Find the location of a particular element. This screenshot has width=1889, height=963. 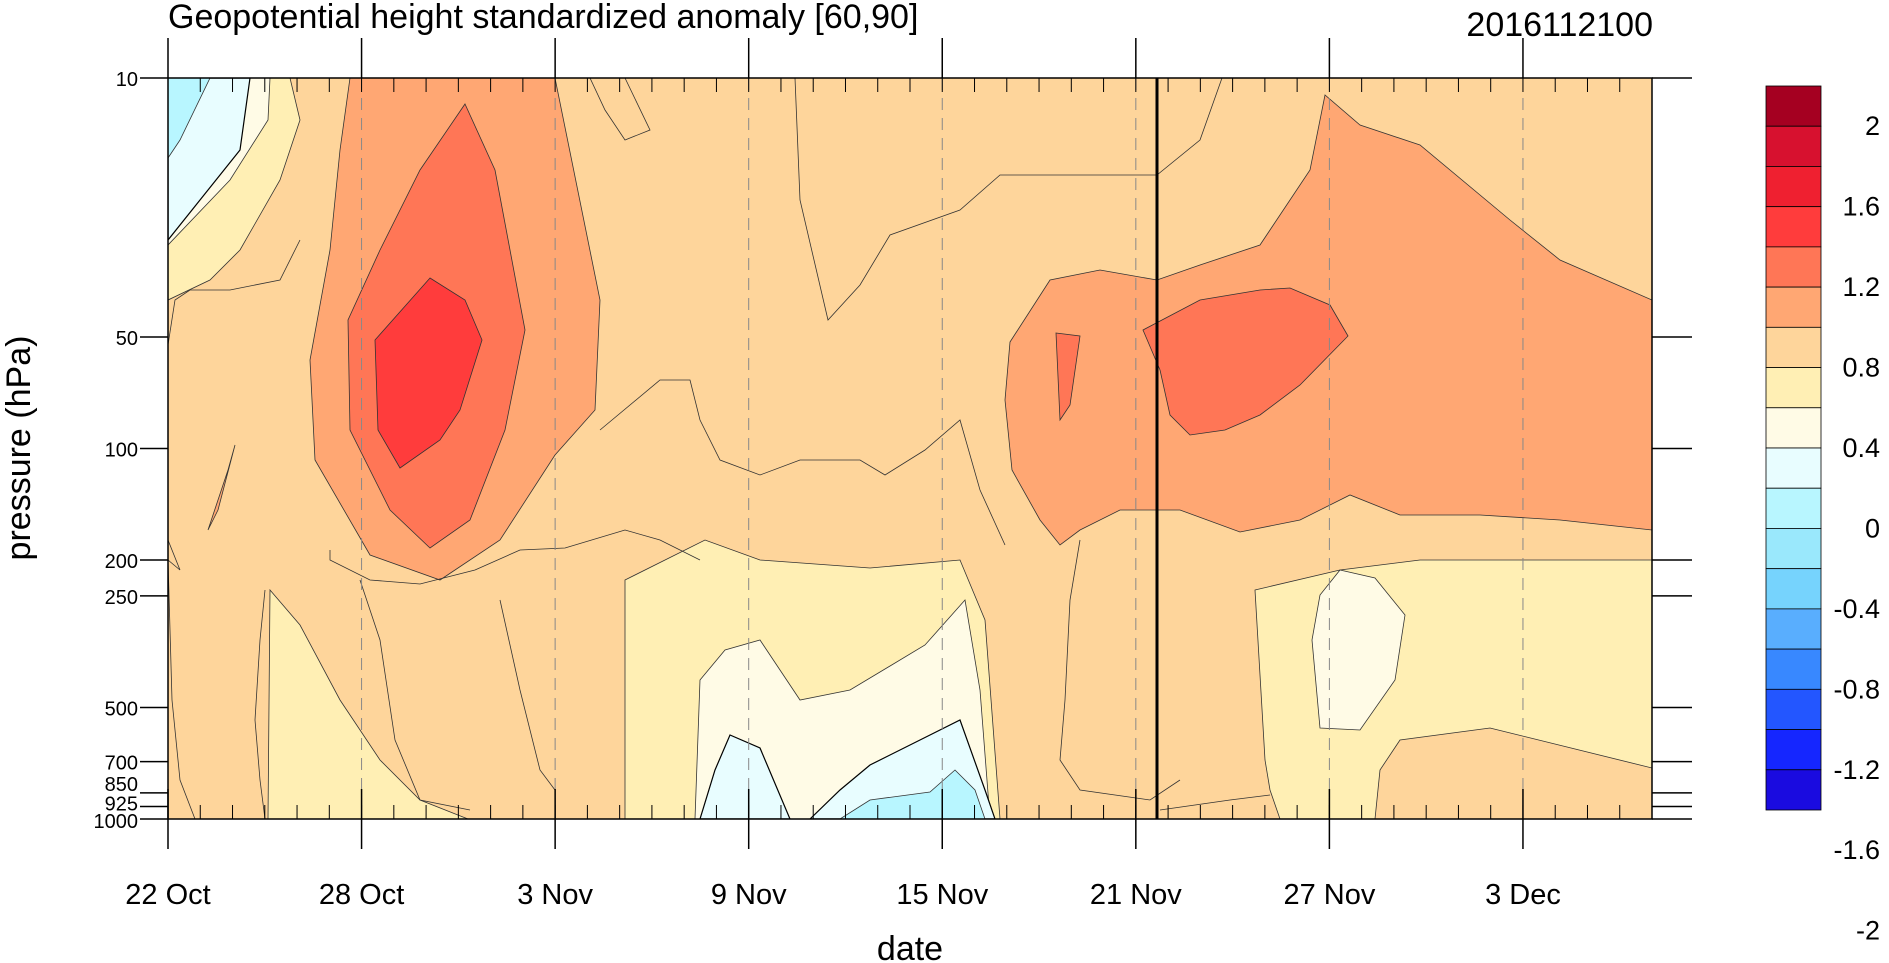

y-tick-label: 50 is located at coordinates (127, 339).